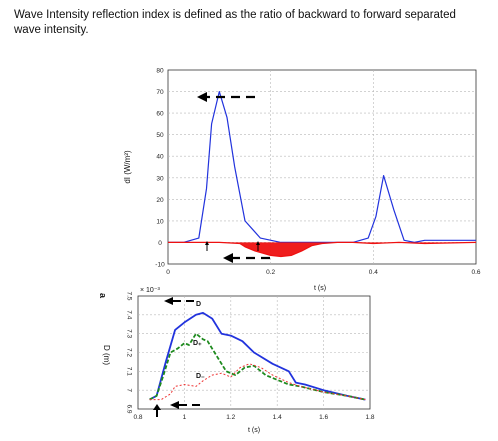  What do you see at coordinates (254, 430) in the screenshot?
I see `bottom-x-axis-label: t (s)` at bounding box center [254, 430].